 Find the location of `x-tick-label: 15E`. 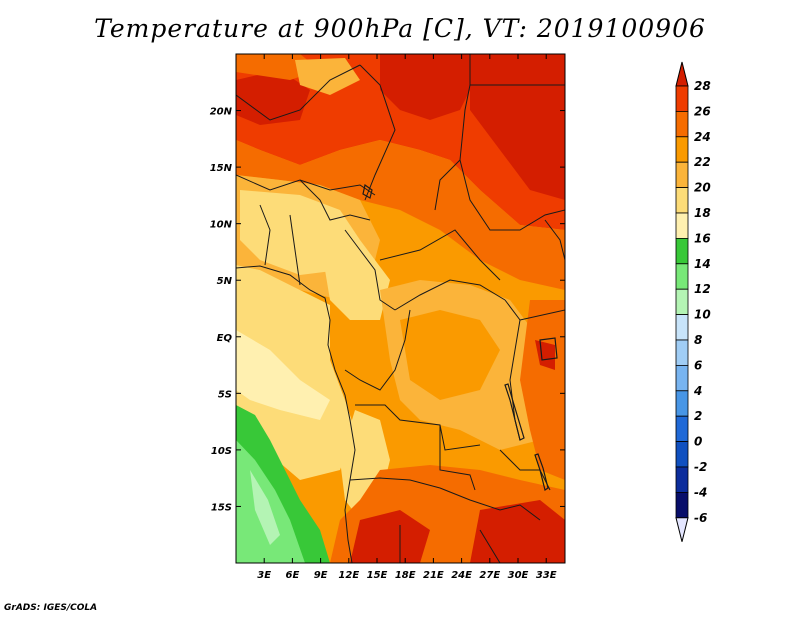

x-tick-label: 15E is located at coordinates (377, 575).